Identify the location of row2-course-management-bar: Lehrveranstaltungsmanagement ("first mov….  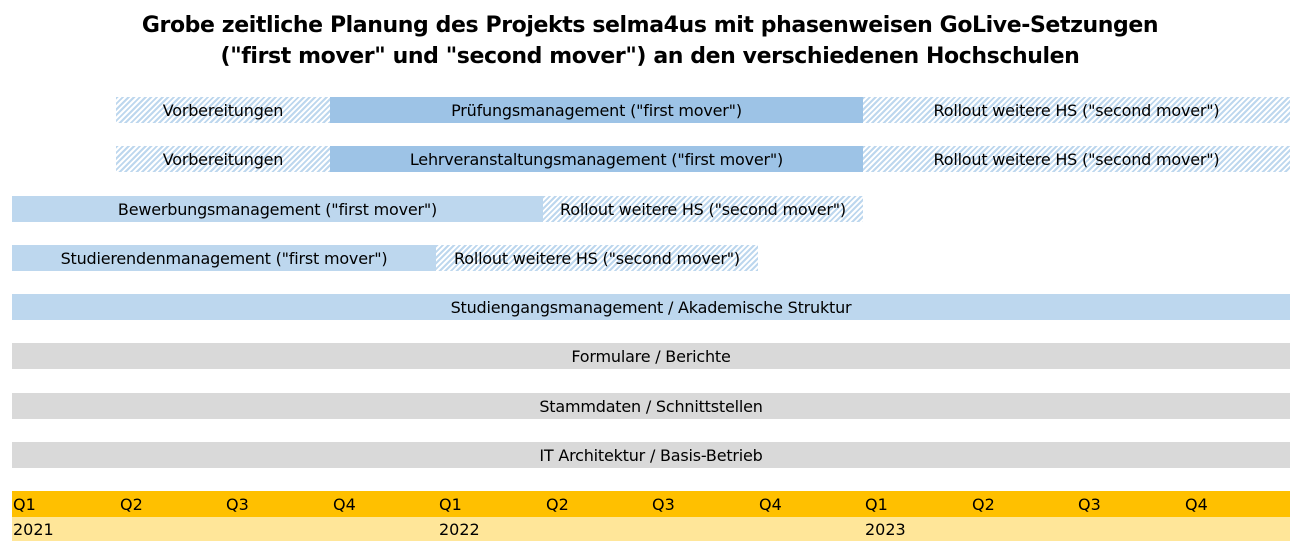
(596, 159).